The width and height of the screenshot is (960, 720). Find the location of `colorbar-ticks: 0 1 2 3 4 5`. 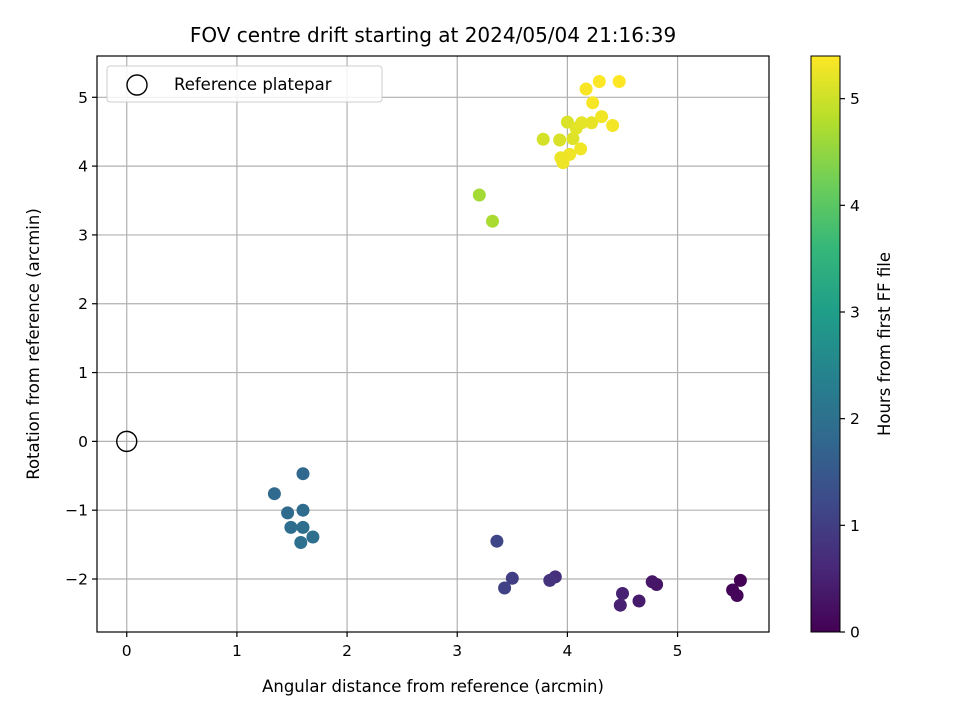

colorbar-ticks: 0 1 2 3 4 5 is located at coordinates (850, 366).